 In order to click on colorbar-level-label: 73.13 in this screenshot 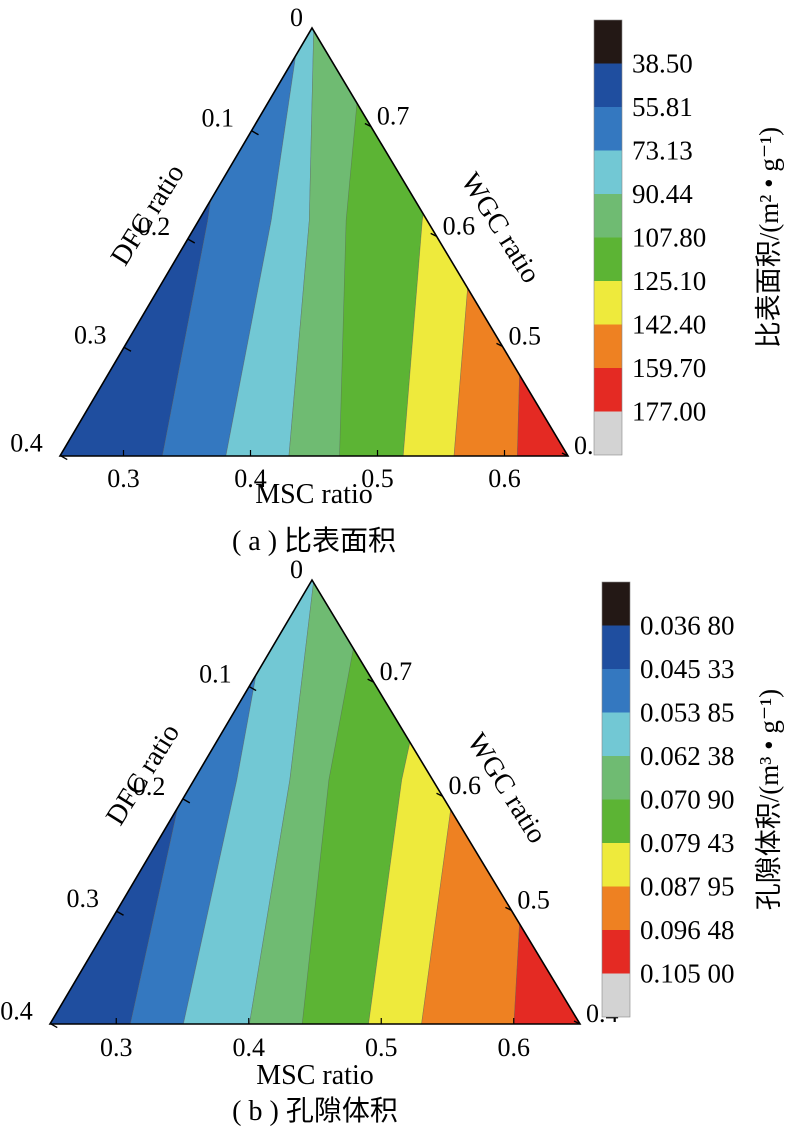, I will do `click(662, 151)`.